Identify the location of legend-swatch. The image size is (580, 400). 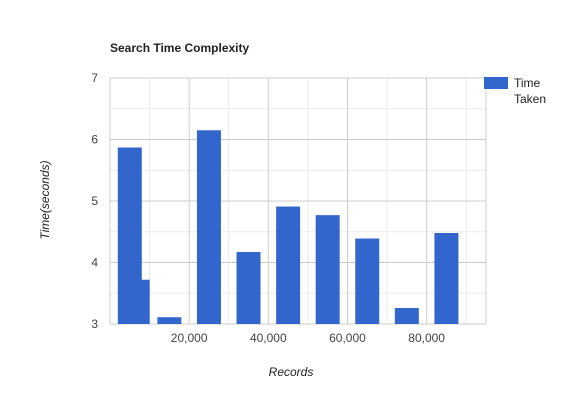
(496, 83).